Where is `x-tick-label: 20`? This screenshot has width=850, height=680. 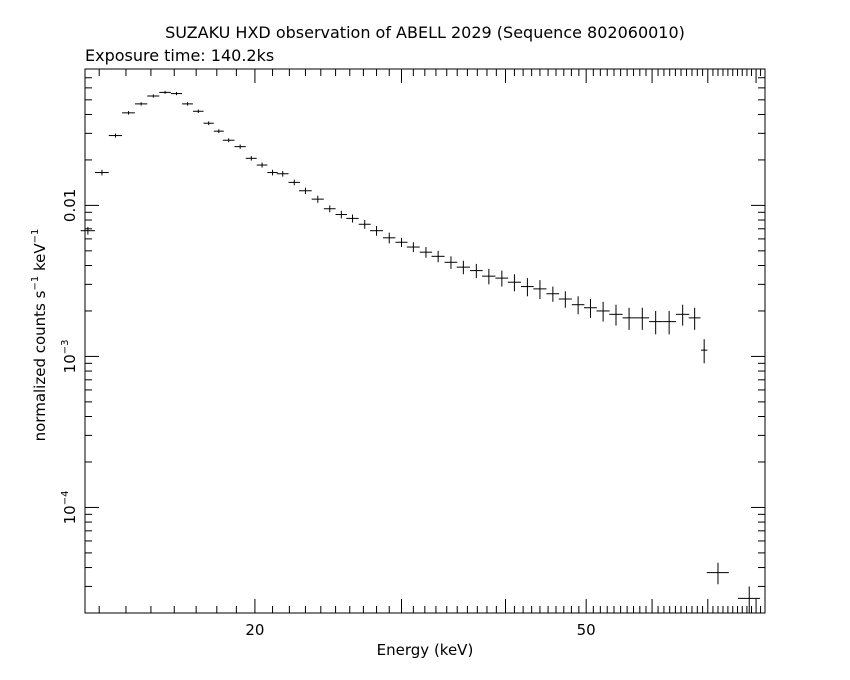 x-tick-label: 20 is located at coordinates (254, 630).